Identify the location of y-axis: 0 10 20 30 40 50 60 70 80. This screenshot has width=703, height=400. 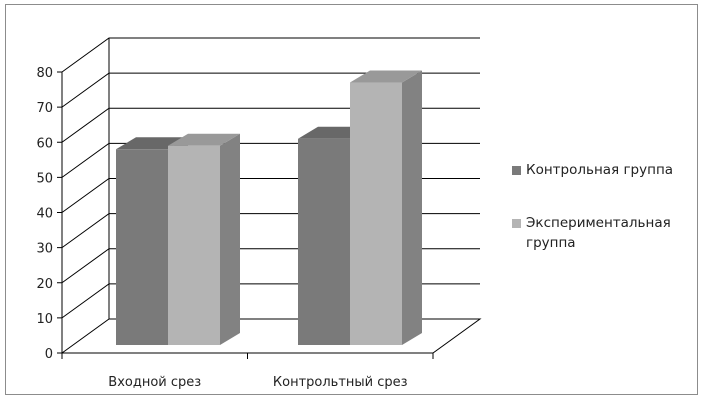
(49, 214).